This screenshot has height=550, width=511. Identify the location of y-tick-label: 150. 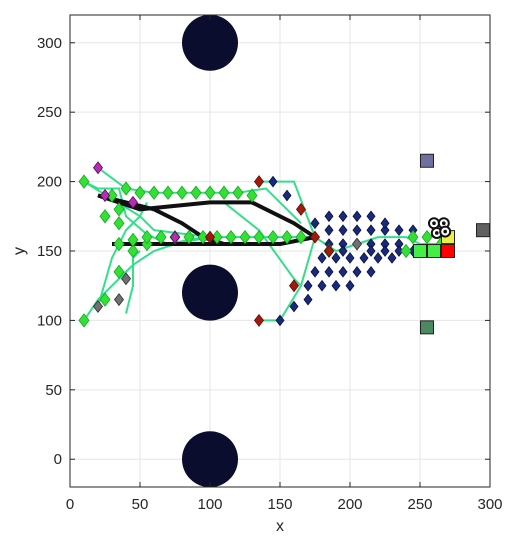
(49, 251).